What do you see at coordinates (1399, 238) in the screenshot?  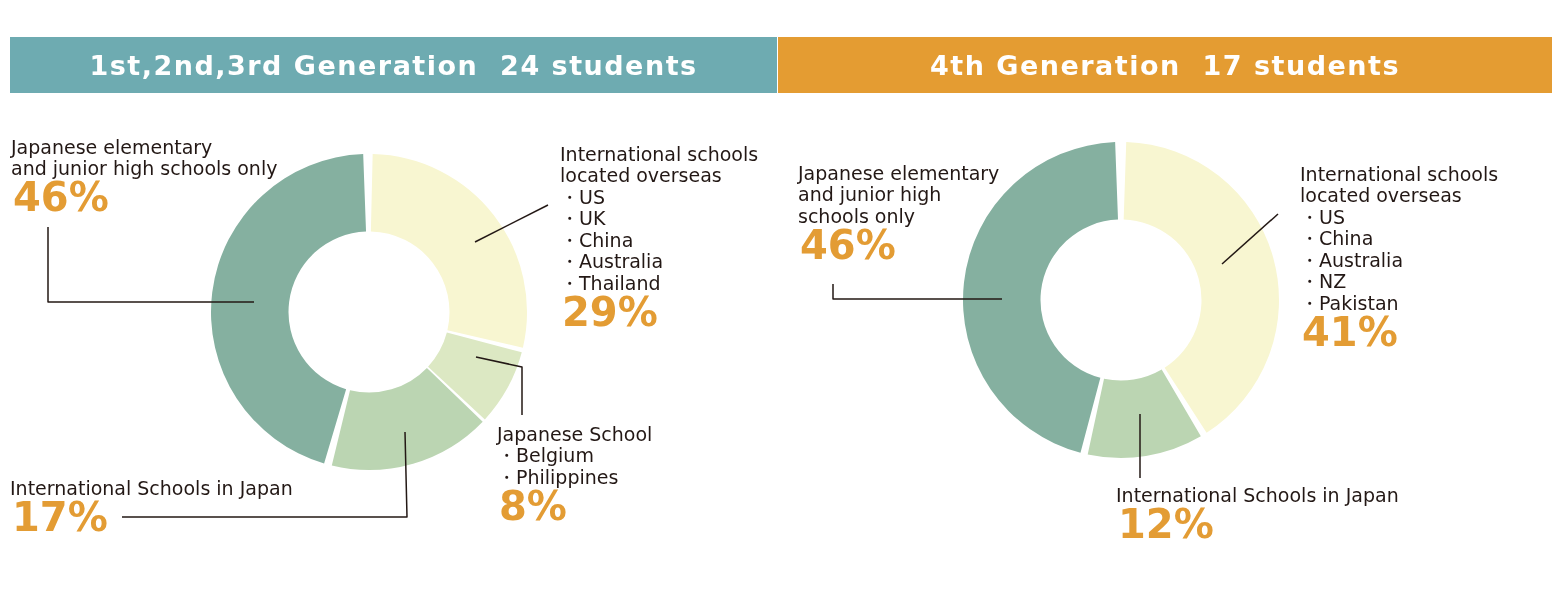 I see `slice-label: International schools located overseas ・US ・China ・Australia ・NZ ・Pakistan` at bounding box center [1399, 238].